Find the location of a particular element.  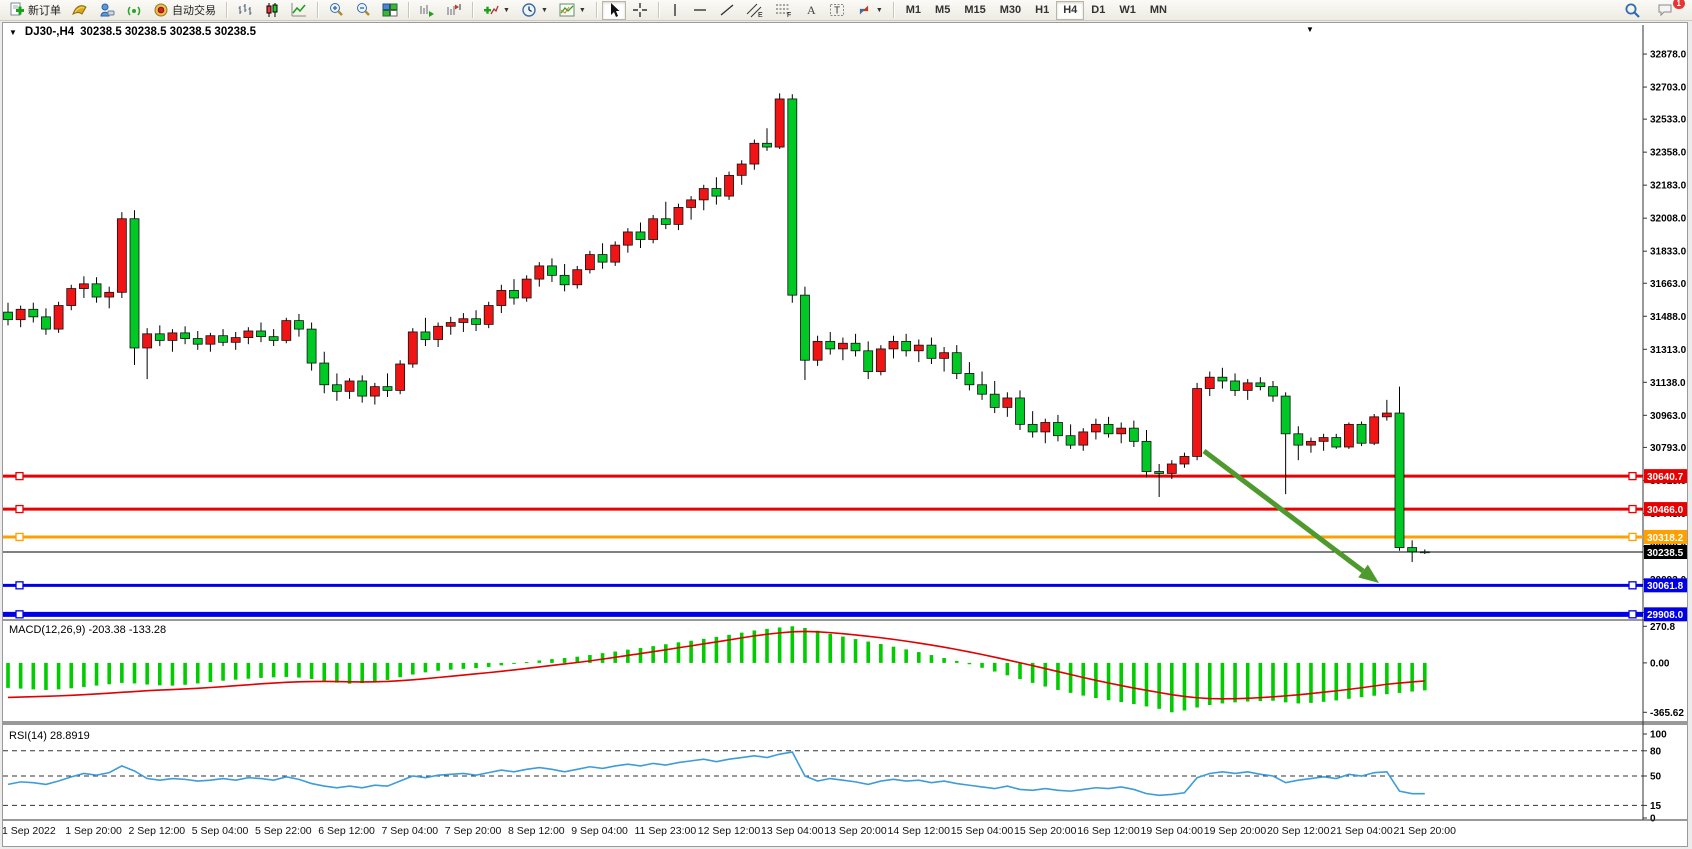

price-tick-label: 32183.0 is located at coordinates (1668, 186).